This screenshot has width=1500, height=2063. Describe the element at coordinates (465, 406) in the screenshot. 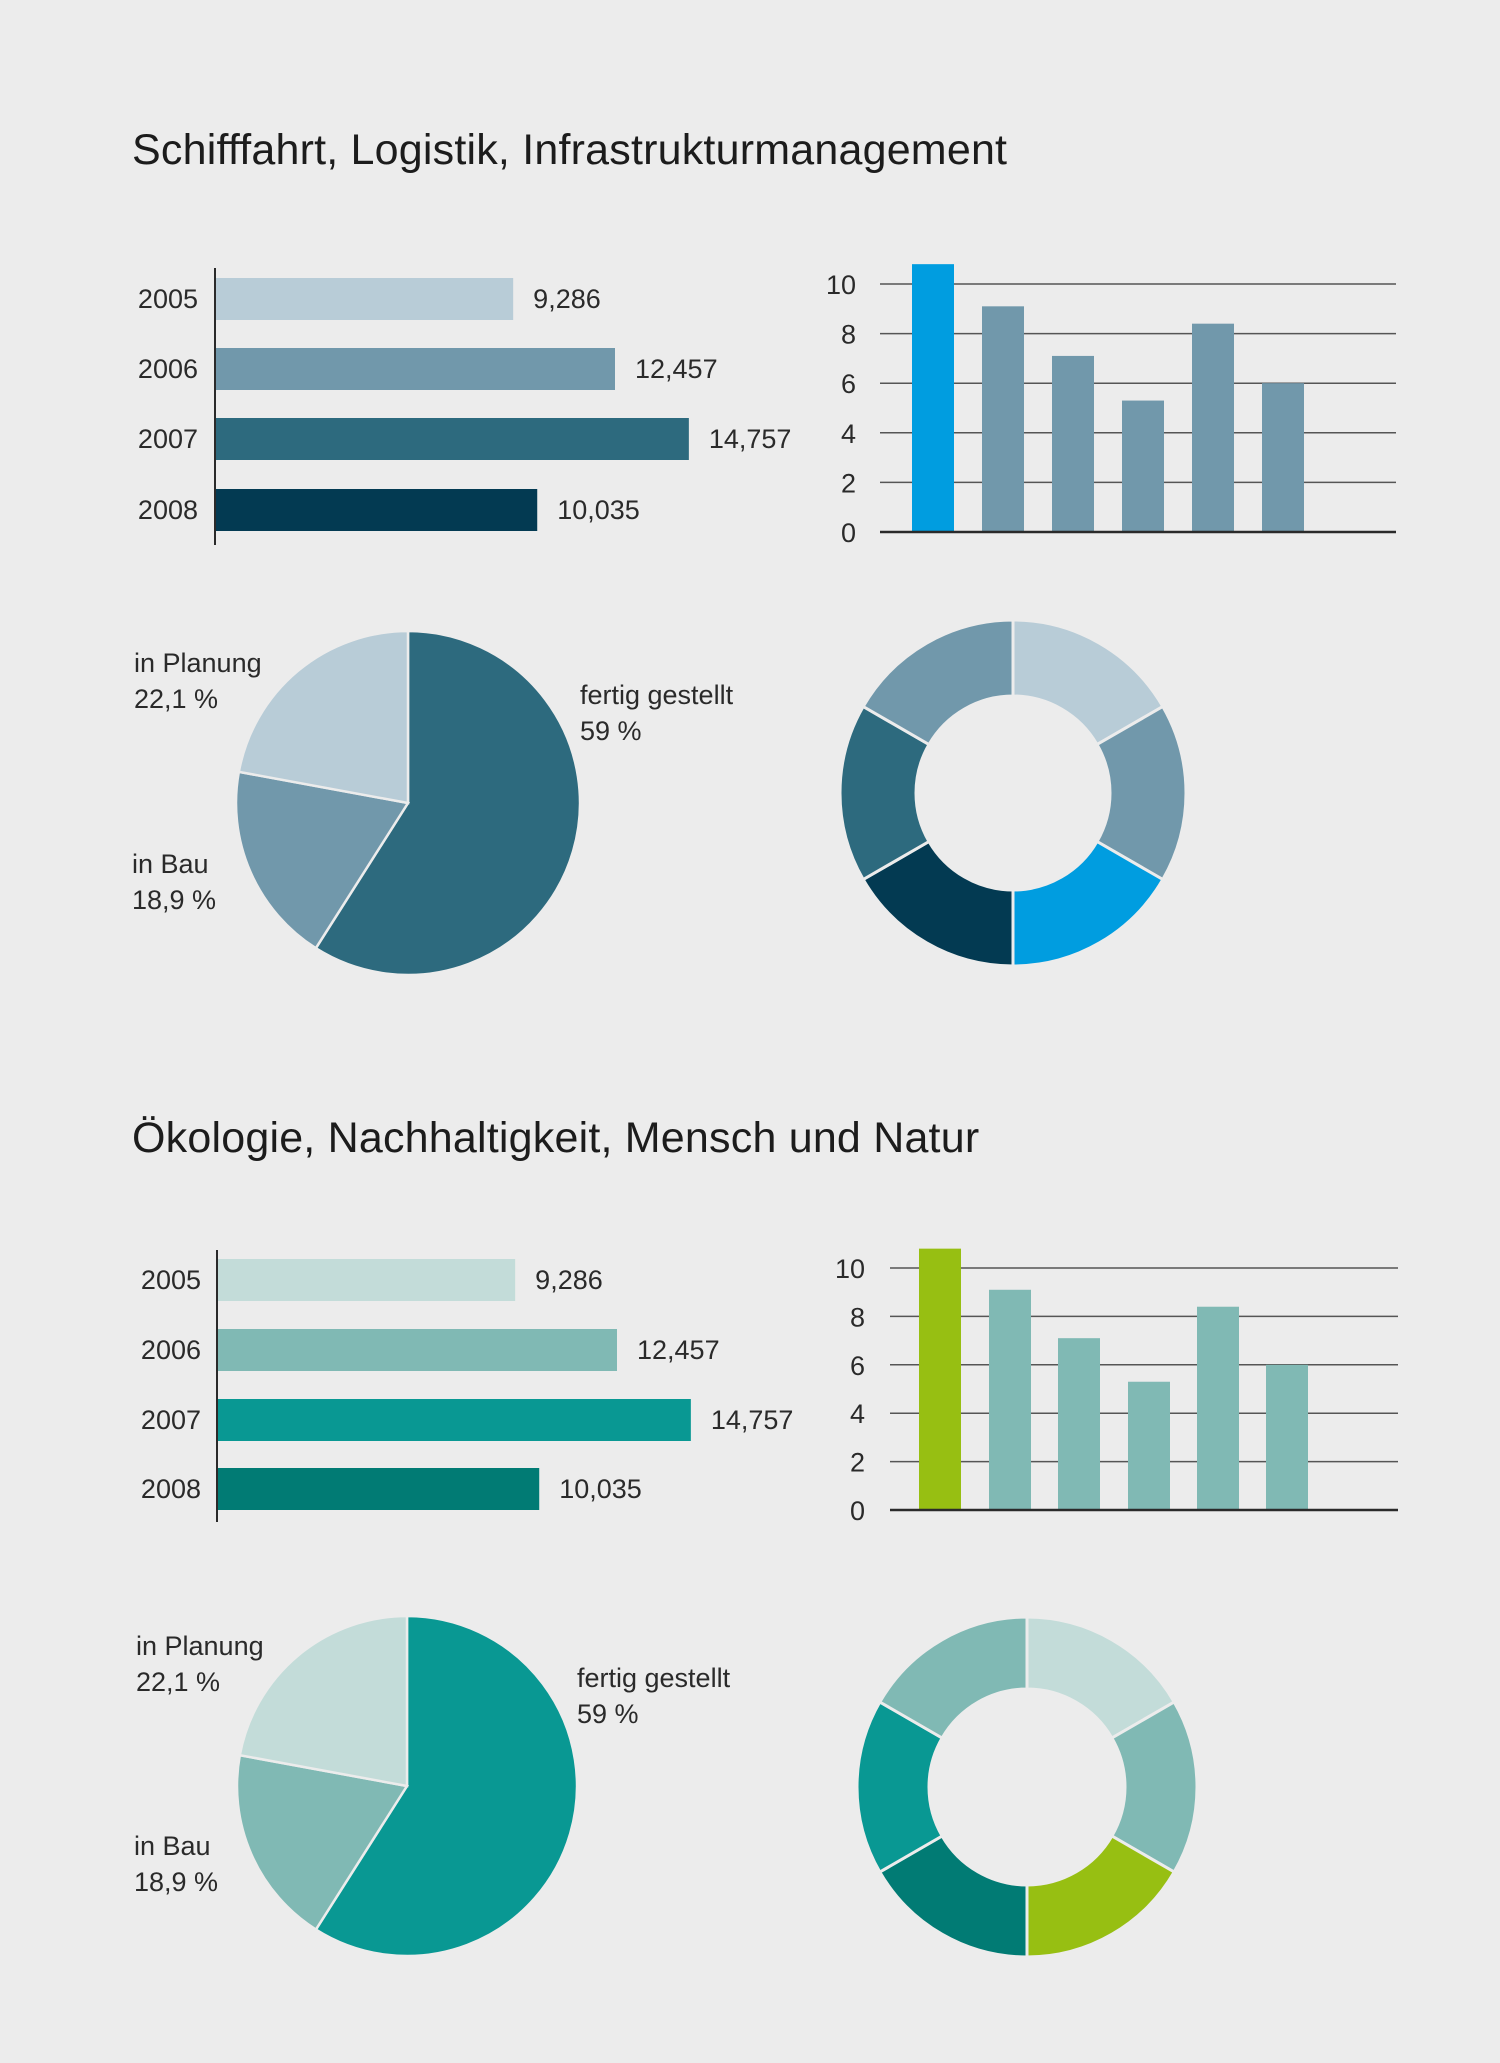

I see `hbar-chart-logistics: 2005 9,286 2006 12,457 2007 14,757 2008 10,035` at that location.